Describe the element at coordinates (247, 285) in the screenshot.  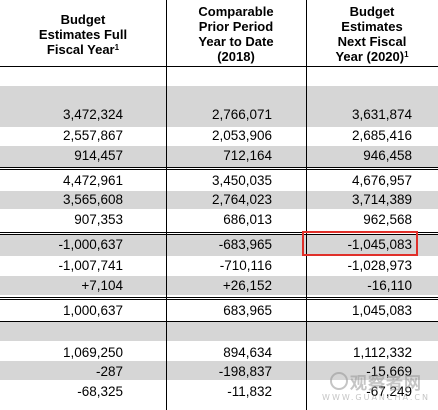
I see `cell-value: +26,152` at that location.